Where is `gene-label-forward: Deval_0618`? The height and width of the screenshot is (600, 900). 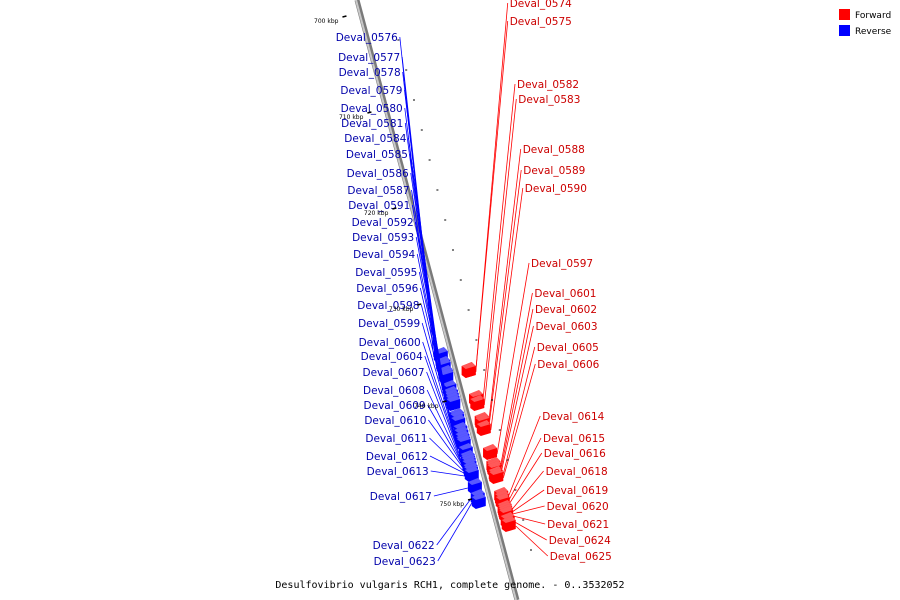
gene-label-forward: Deval_0618 is located at coordinates (577, 472).